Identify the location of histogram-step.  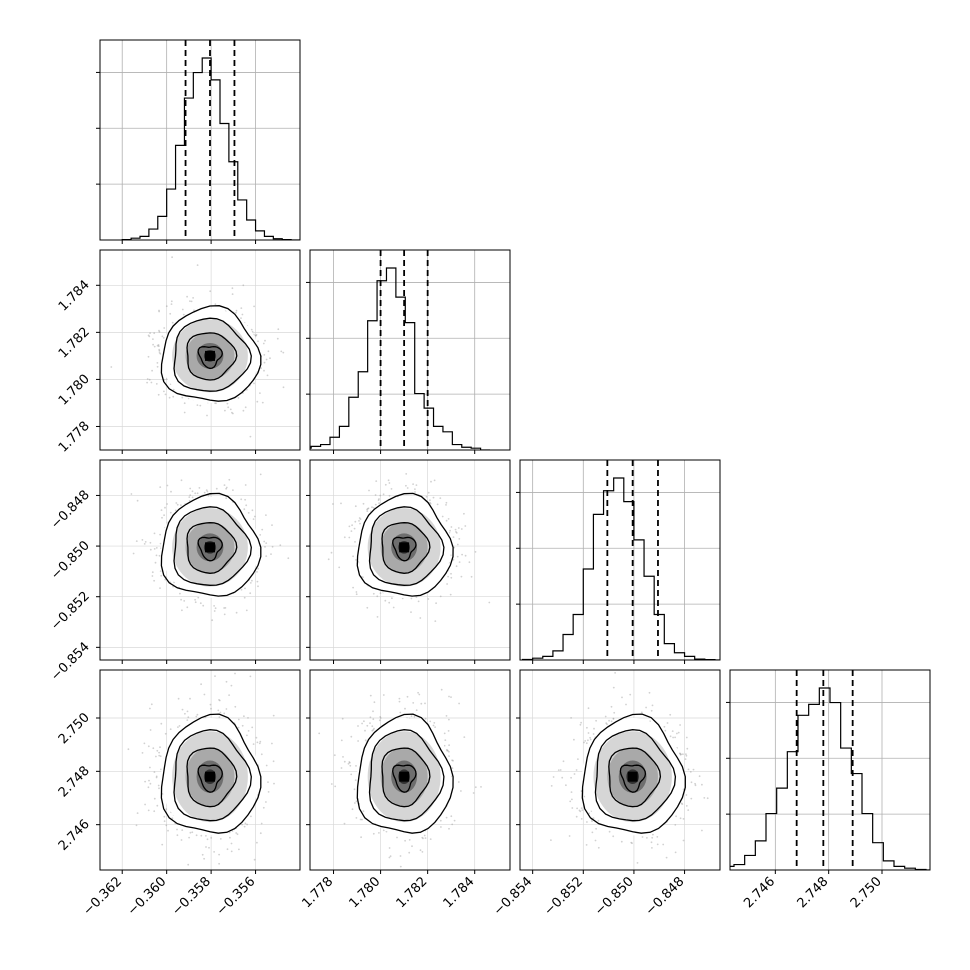
(400, 358).